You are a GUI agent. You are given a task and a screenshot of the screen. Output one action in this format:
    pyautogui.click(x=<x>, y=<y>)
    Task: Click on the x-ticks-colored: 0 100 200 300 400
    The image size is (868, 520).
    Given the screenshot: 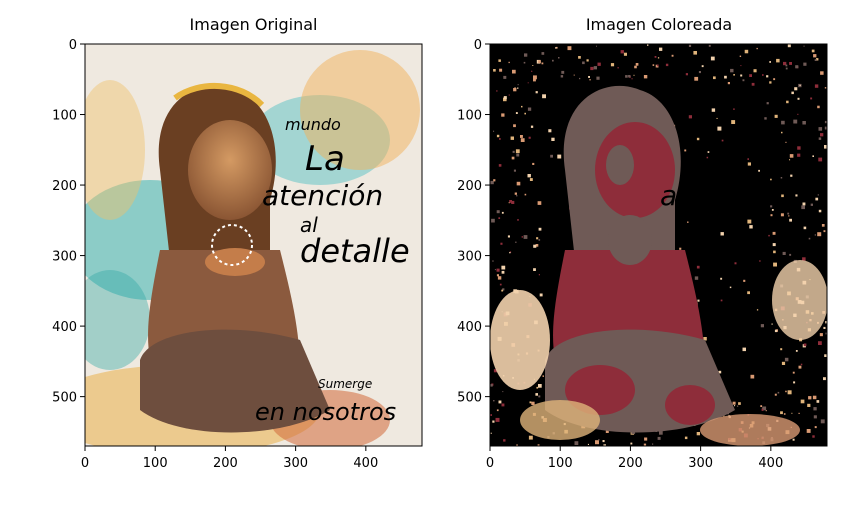 What is the action you would take?
    pyautogui.click(x=634, y=458)
    